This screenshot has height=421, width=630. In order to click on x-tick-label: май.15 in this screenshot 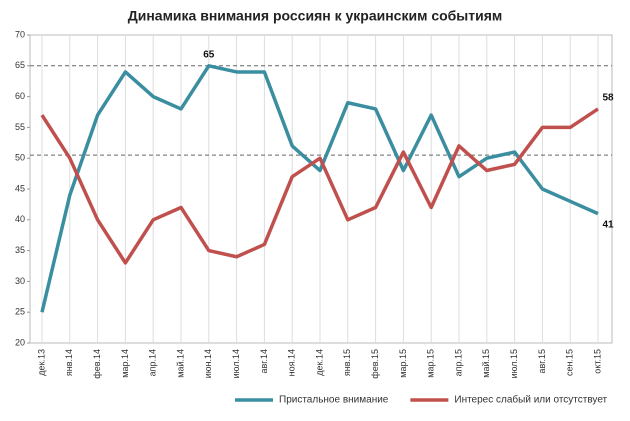, I will do `click(486, 363)`.